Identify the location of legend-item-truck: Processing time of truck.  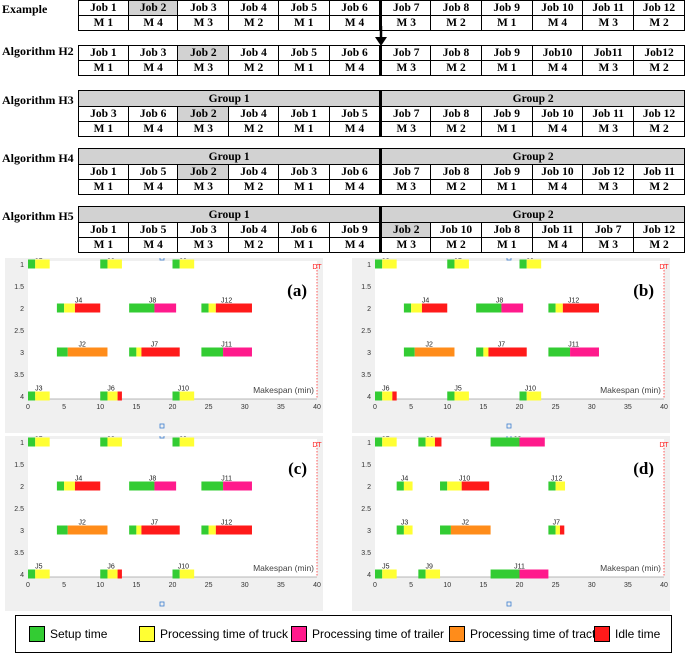
(213, 634).